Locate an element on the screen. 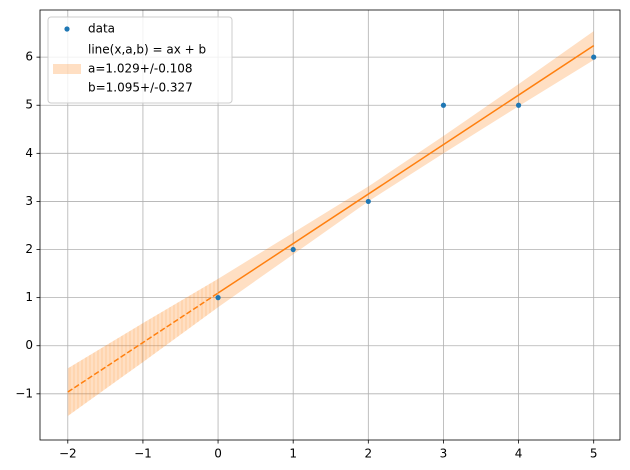 The width and height of the screenshot is (630, 470). extrapolation-hatch is located at coordinates (143, 347).